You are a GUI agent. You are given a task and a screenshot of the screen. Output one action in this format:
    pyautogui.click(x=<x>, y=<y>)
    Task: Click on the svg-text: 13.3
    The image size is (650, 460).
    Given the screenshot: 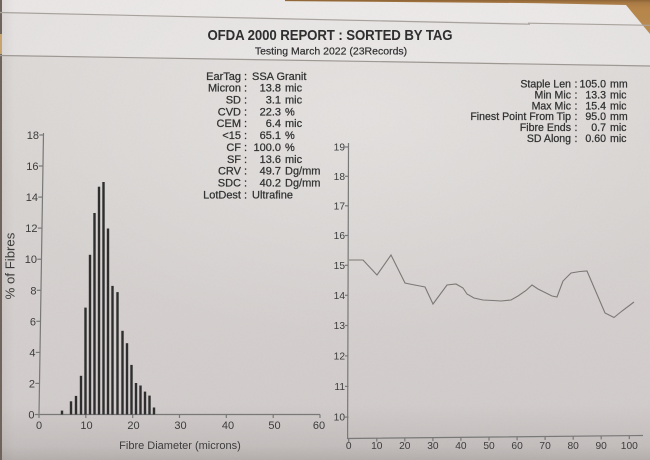 What is the action you would take?
    pyautogui.click(x=595, y=95)
    